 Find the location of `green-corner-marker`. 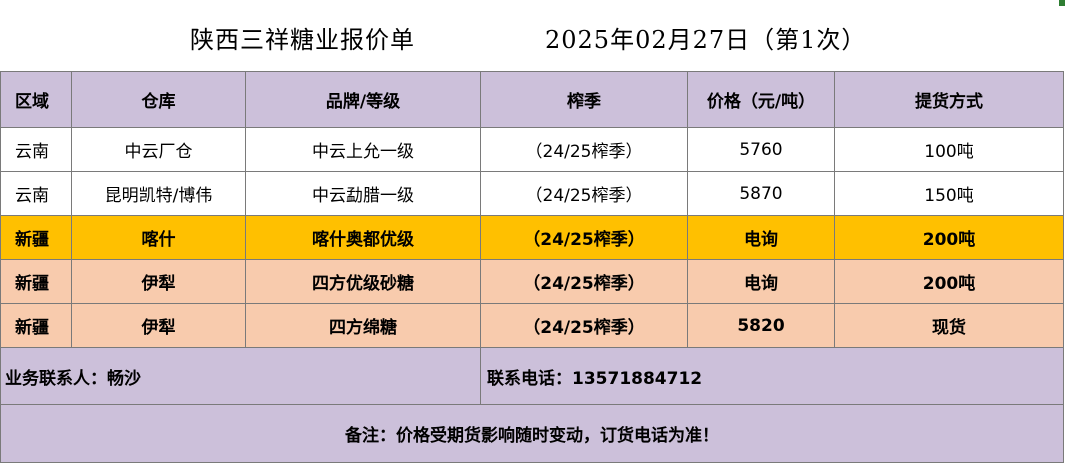

green-corner-marker is located at coordinates (1062, 3).